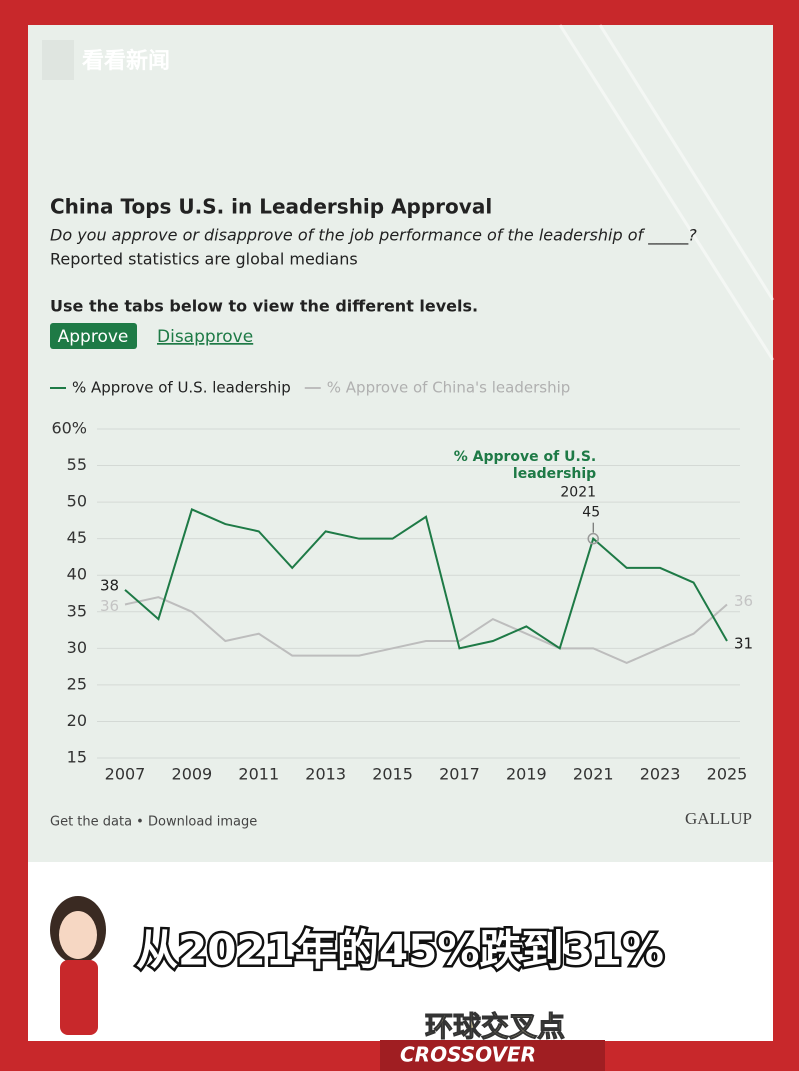 The height and width of the screenshot is (1071, 799). What do you see at coordinates (79, 997) in the screenshot?
I see `body` at bounding box center [79, 997].